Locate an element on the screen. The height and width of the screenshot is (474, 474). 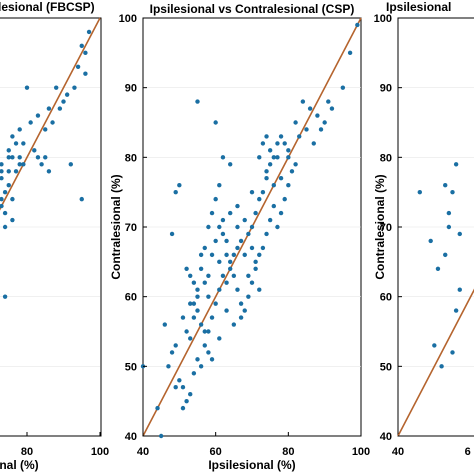
panel-fbcsp-identity-line is located at coordinates (50, 114).